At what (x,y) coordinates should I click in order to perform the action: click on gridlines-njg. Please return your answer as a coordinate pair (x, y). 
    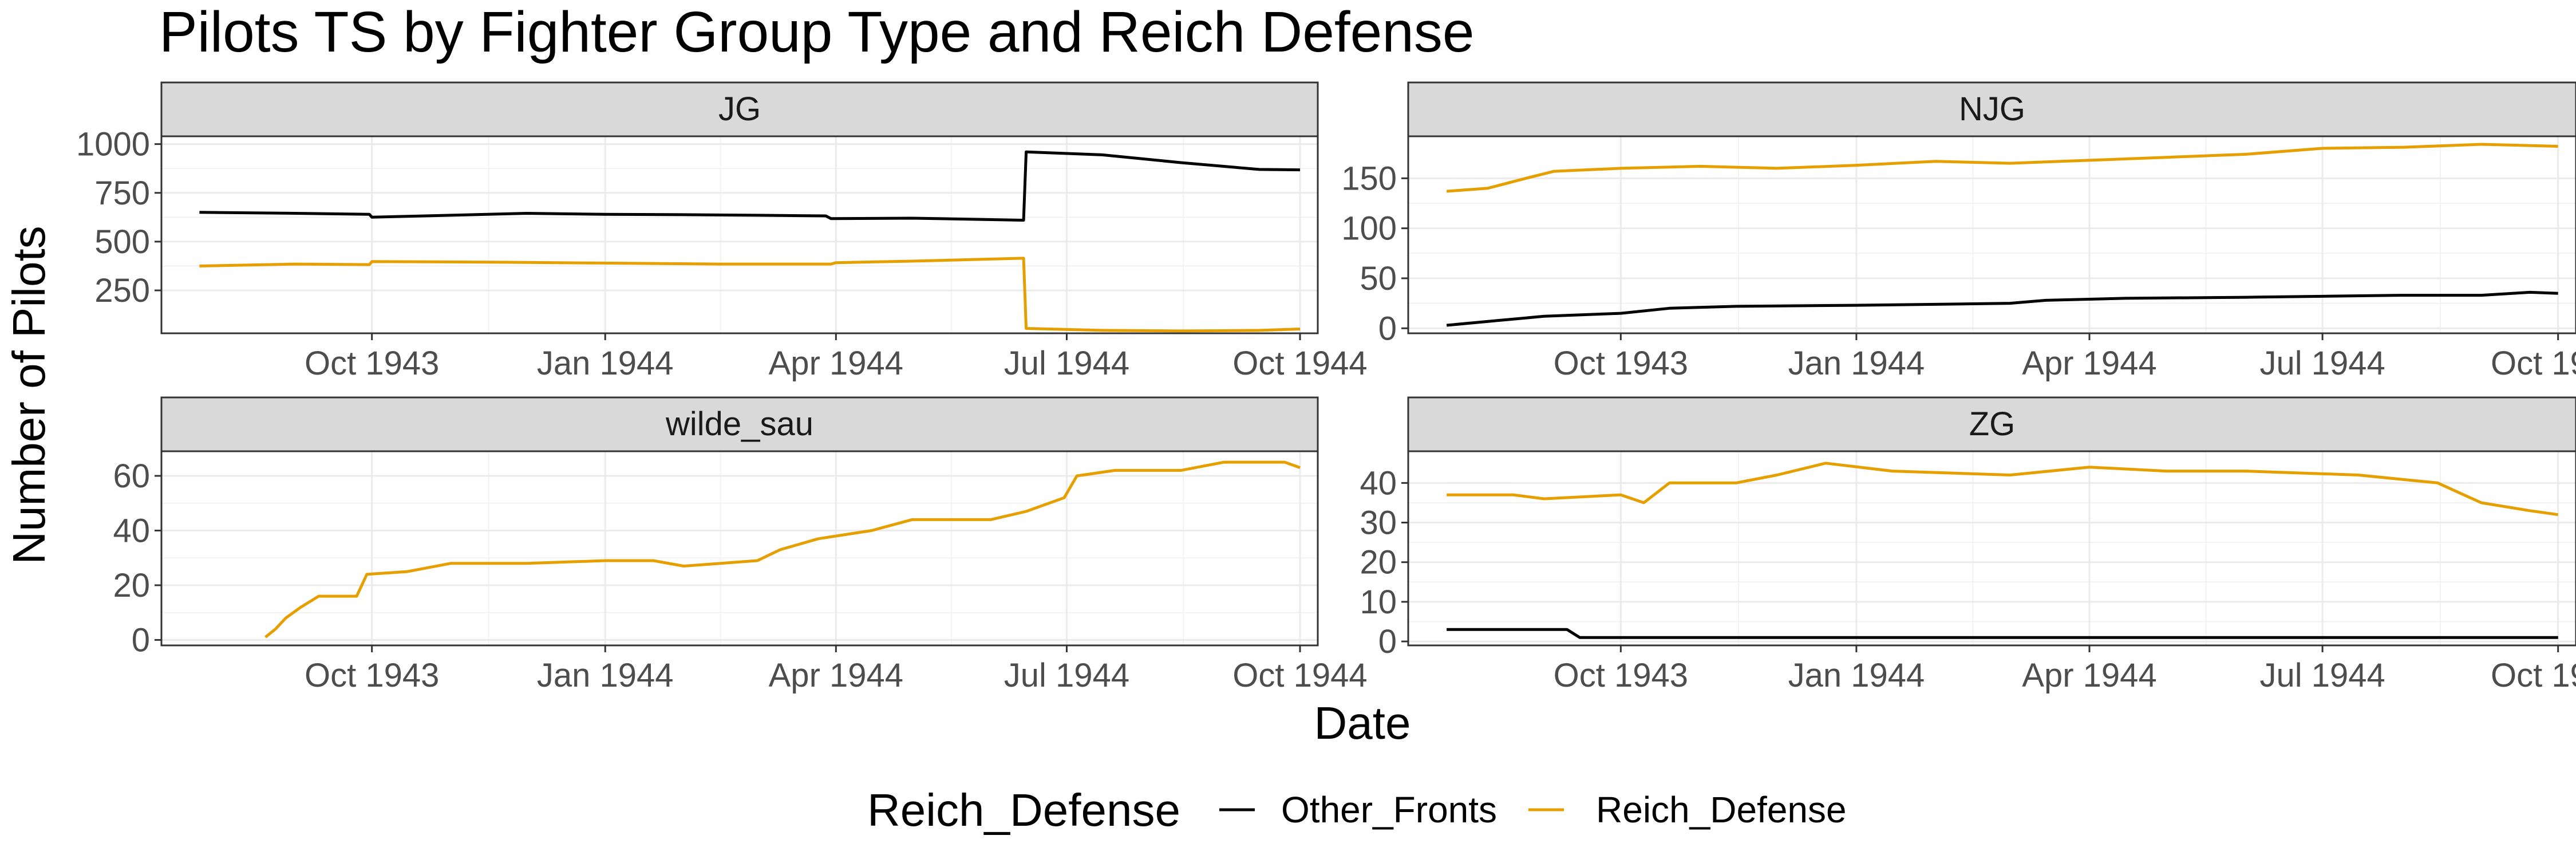
    Looking at the image, I should click on (1992, 234).